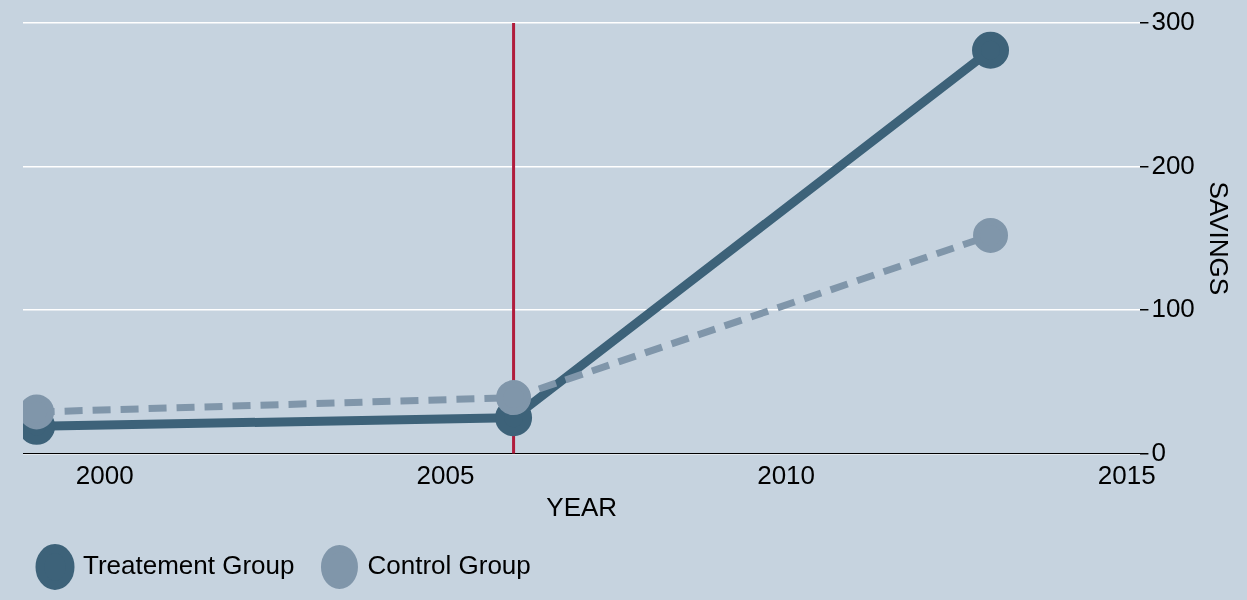  What do you see at coordinates (189, 565) in the screenshot?
I see `legend-label: Treatement Group` at bounding box center [189, 565].